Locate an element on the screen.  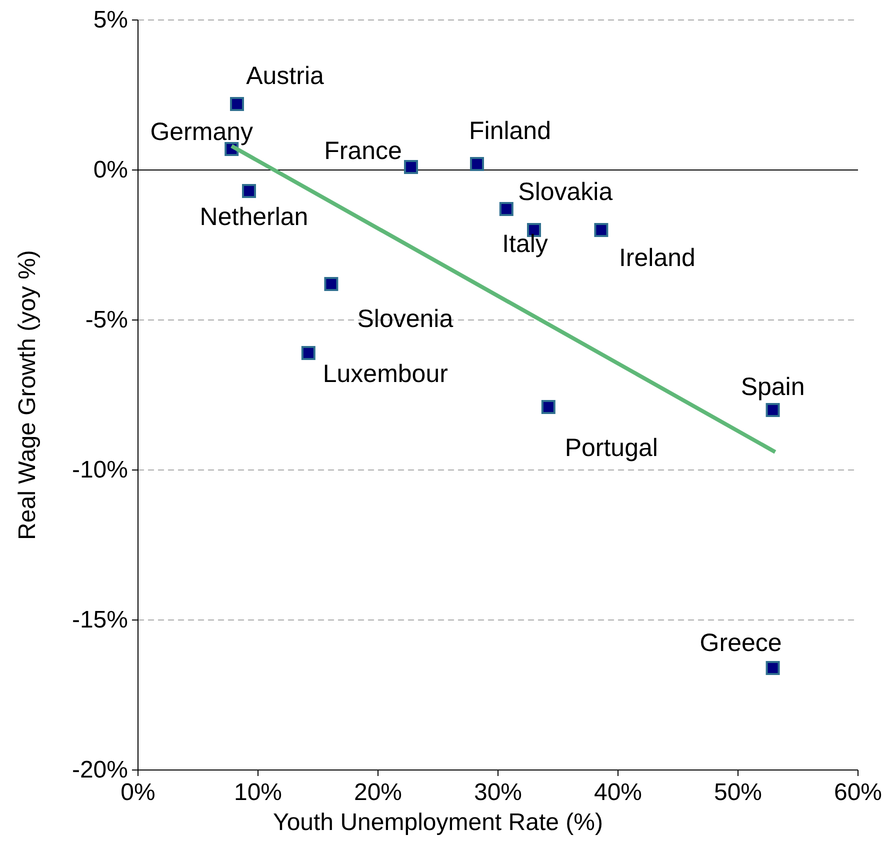
y-axis-title: Real Wage Growth (yoy %) is located at coordinates (27, 395).